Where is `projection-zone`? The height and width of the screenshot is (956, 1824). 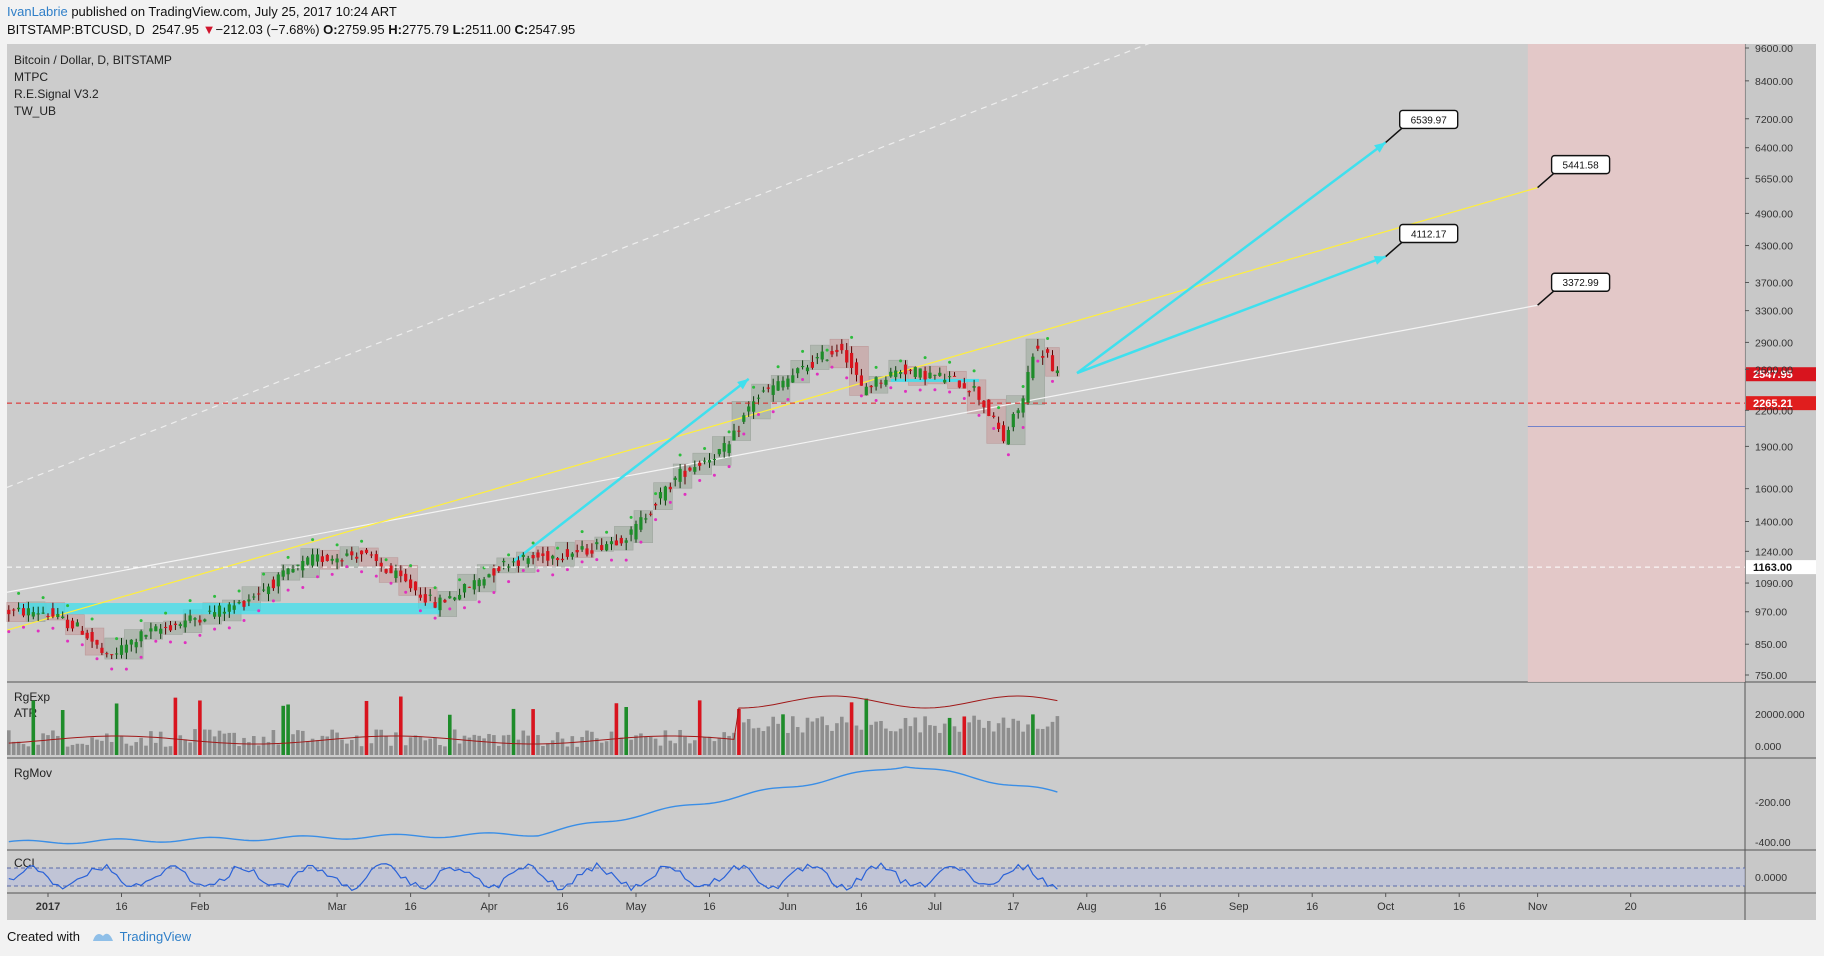 projection-zone is located at coordinates (1636, 363).